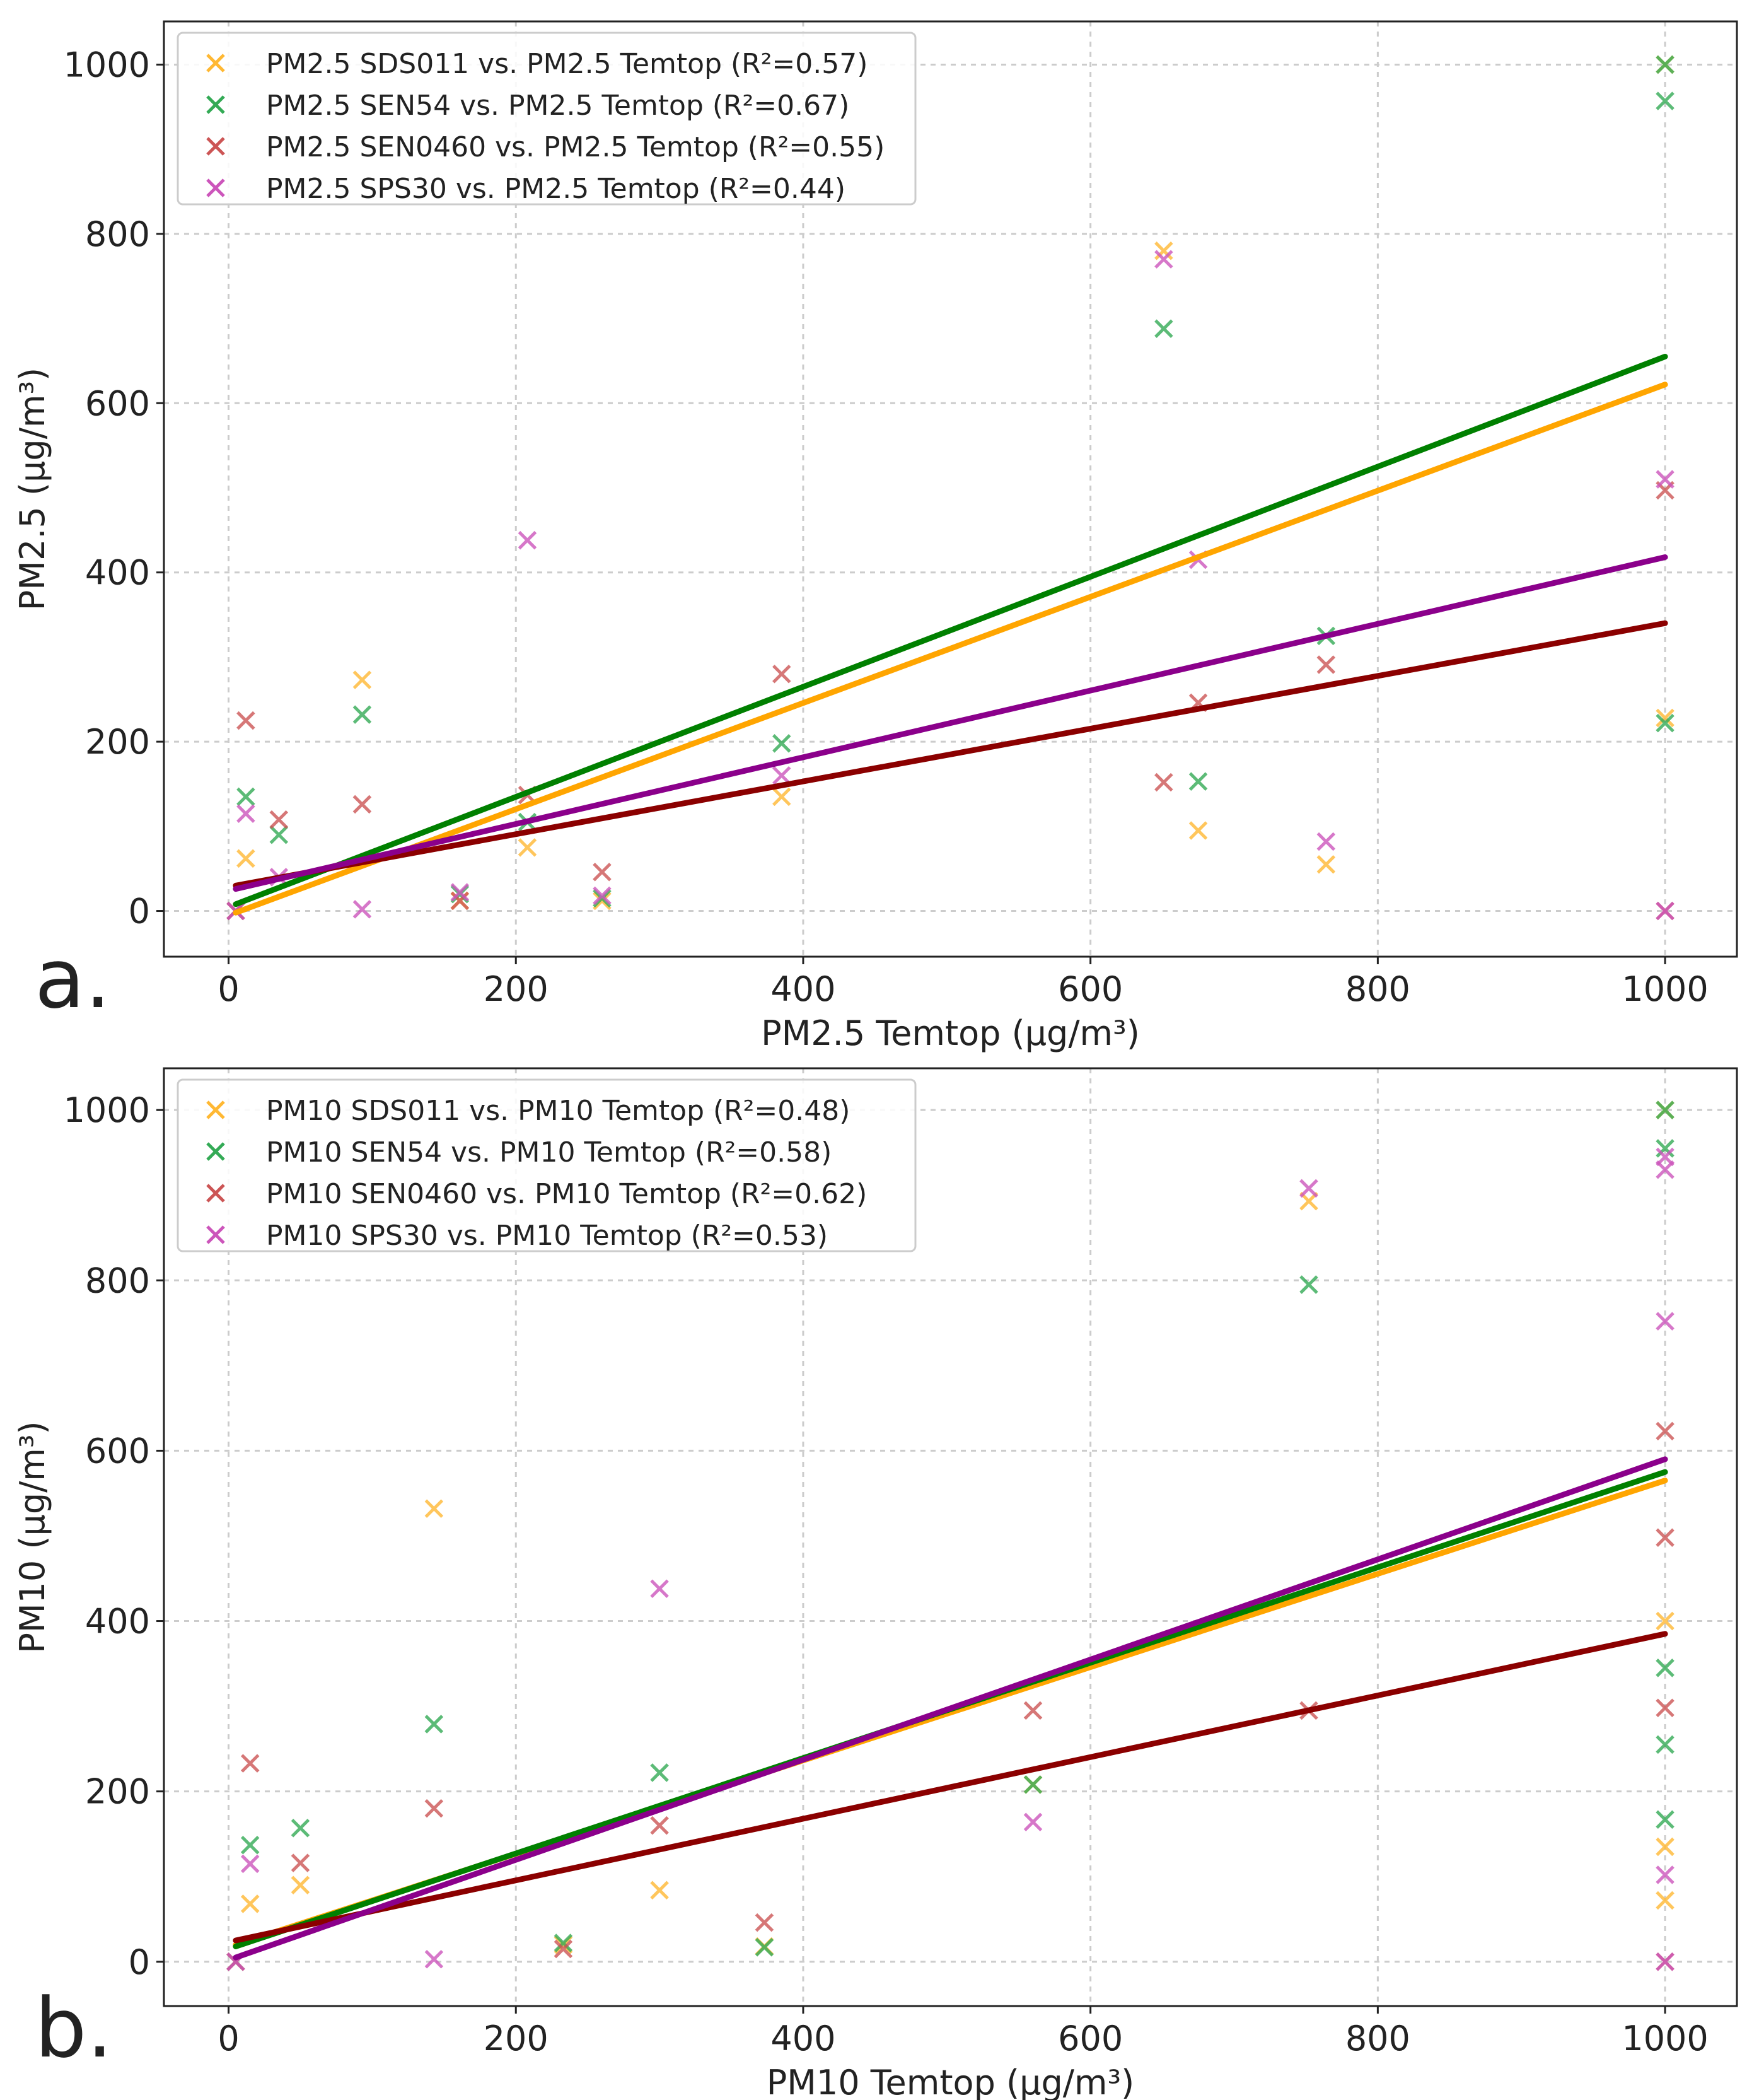 The image size is (1747, 2100). I want to click on legend-label: PM10 SPS30 vs. PM10 Temtop (R²=0.53), so click(547, 1236).